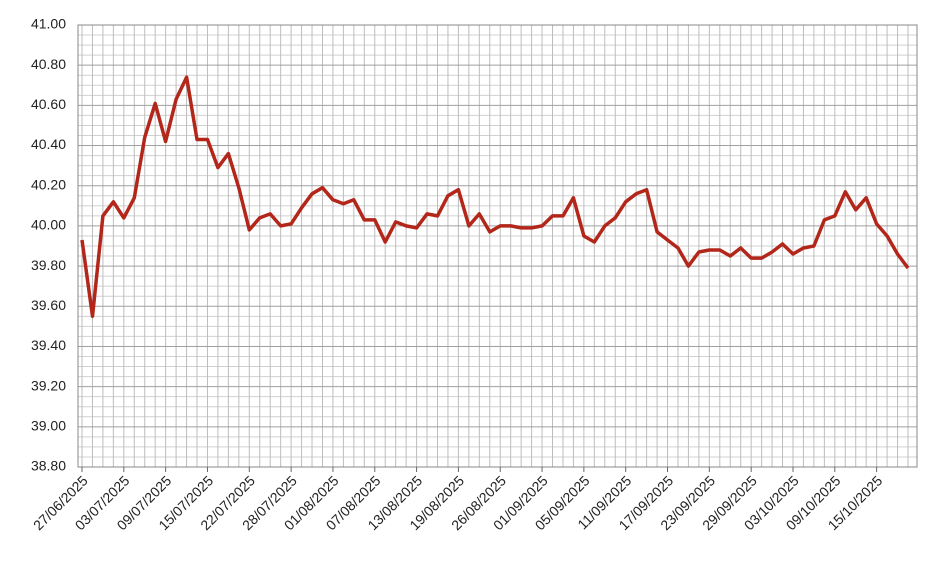 Image resolution: width=932 pixels, height=565 pixels. I want to click on y-tick-label: 39.60, so click(48, 305).